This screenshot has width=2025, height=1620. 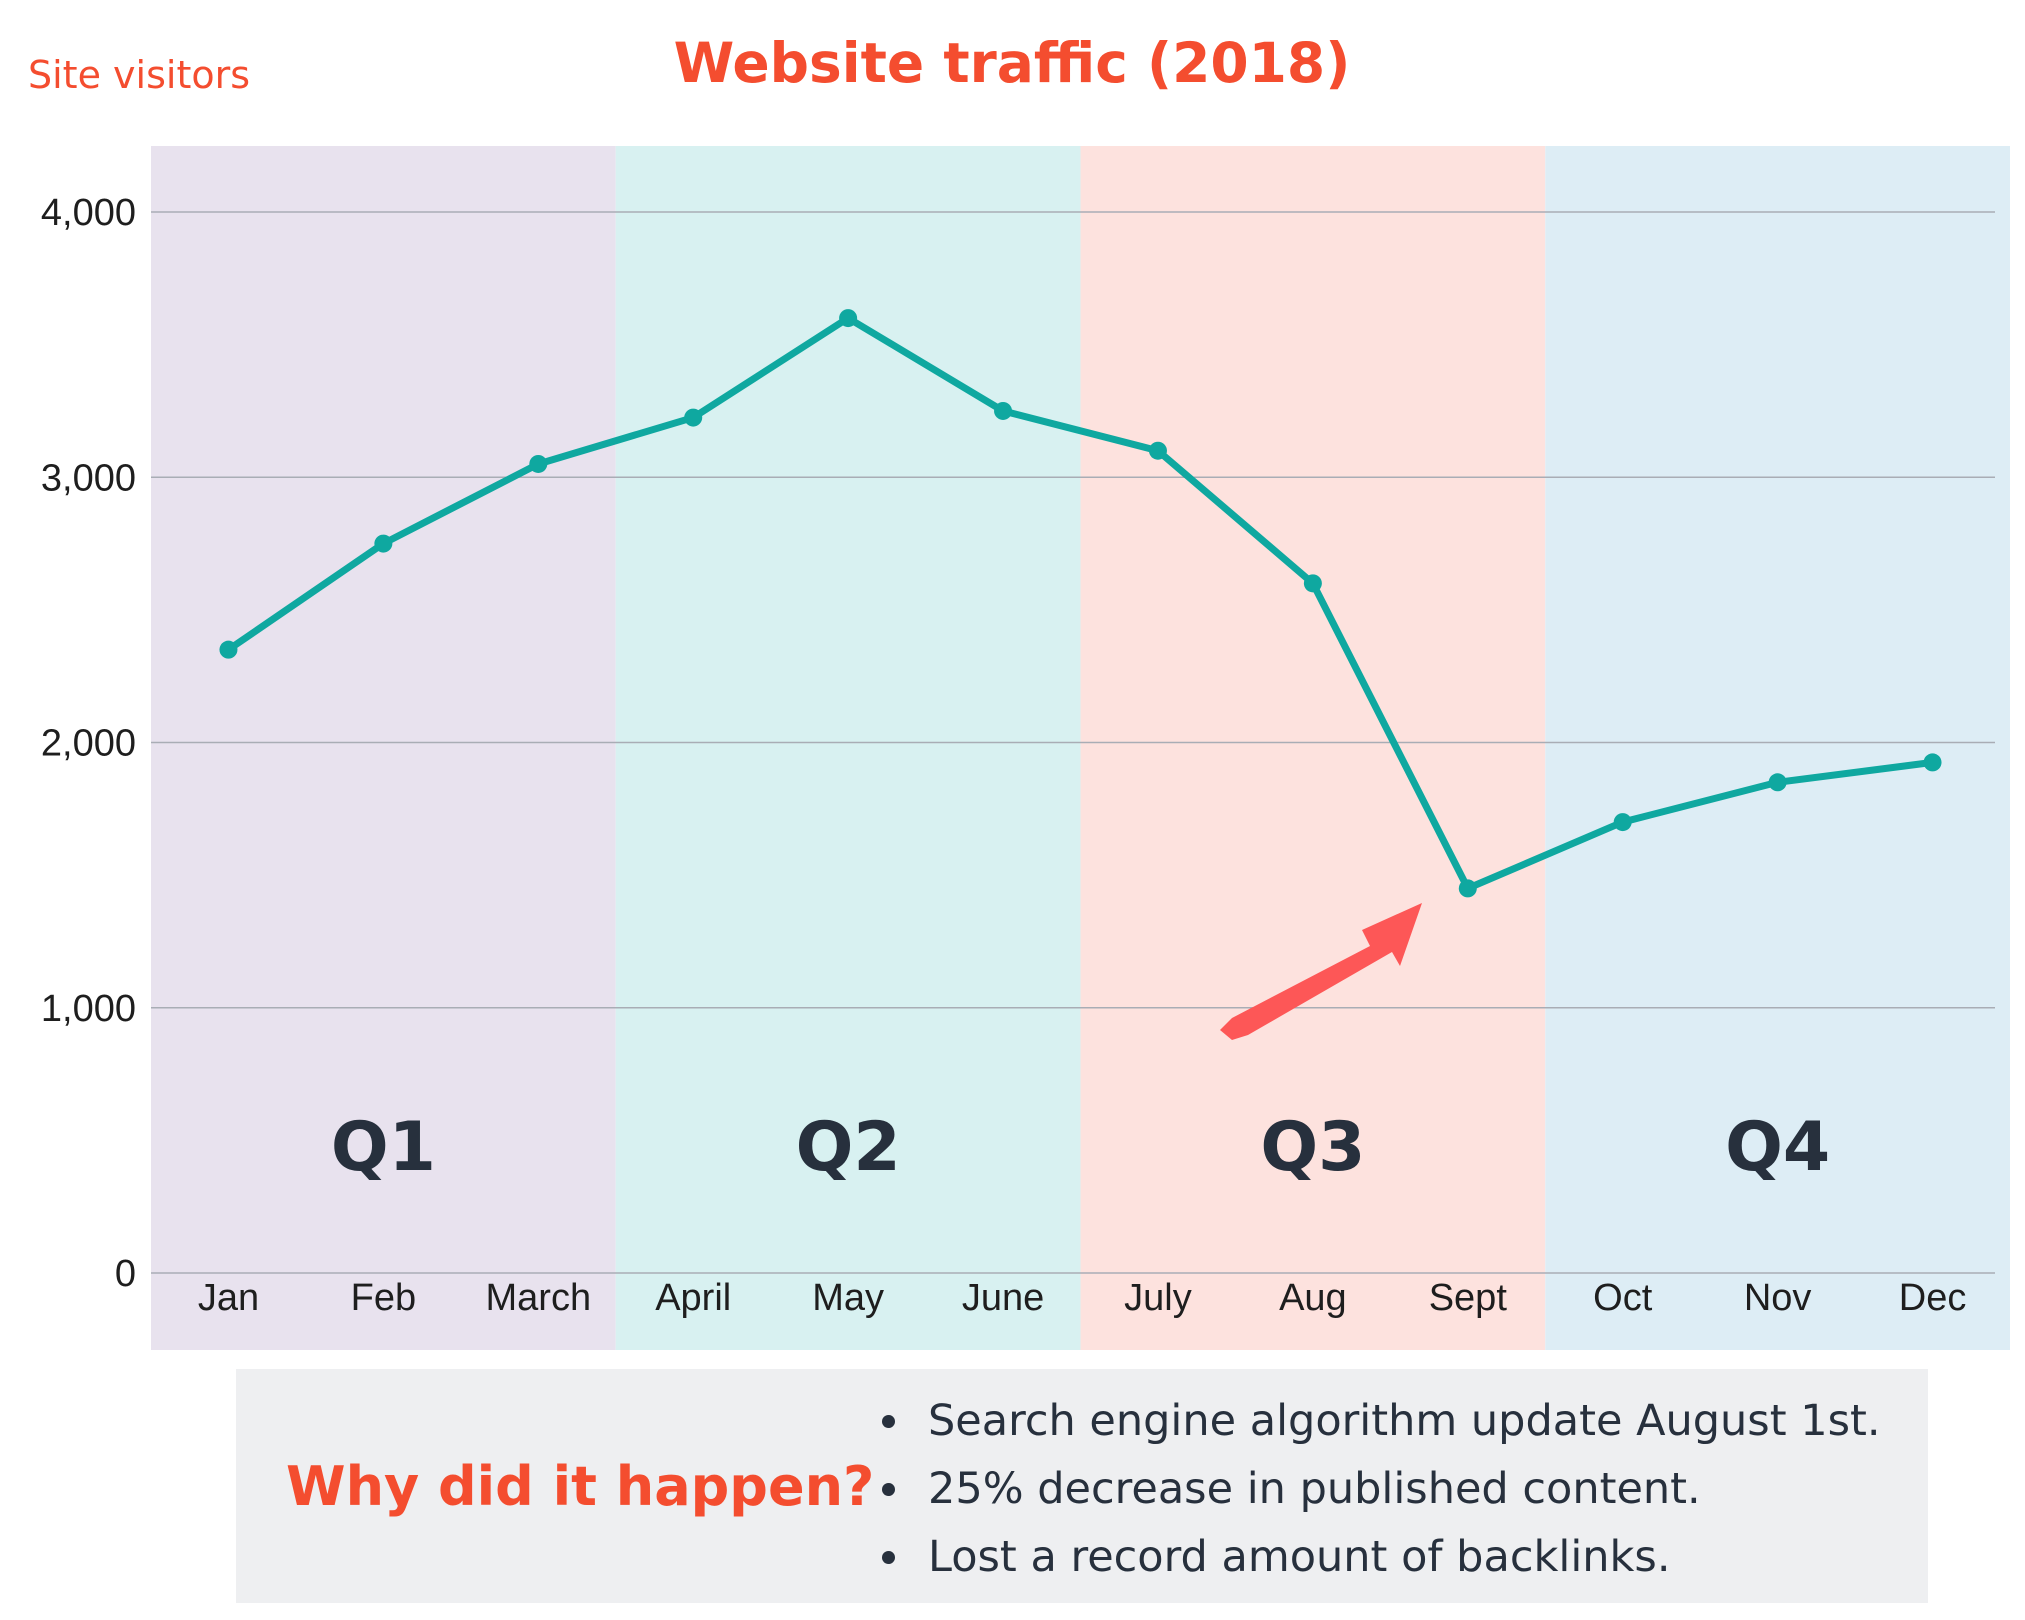 I want to click on quarter-labels: Q1 Q2 Q3 Q4, so click(x=1080, y=1147).